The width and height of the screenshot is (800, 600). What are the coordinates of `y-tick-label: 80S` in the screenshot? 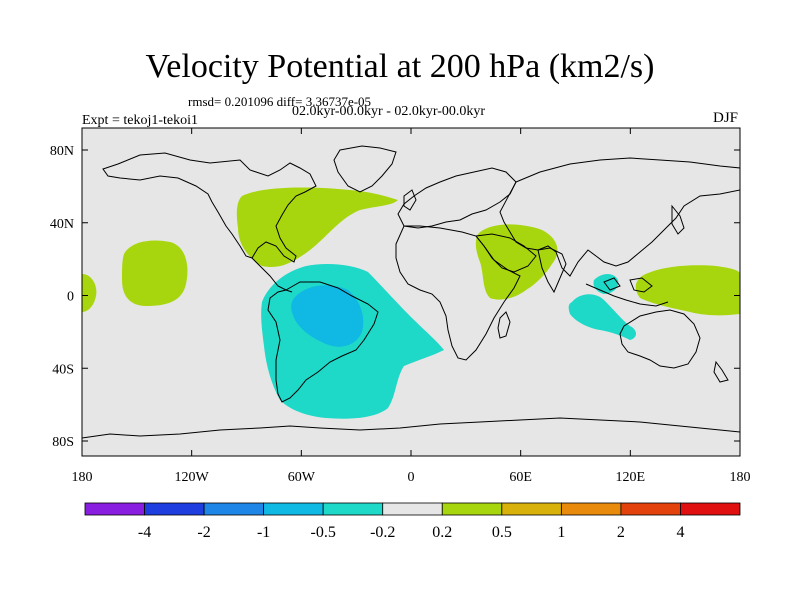 It's located at (63, 442).